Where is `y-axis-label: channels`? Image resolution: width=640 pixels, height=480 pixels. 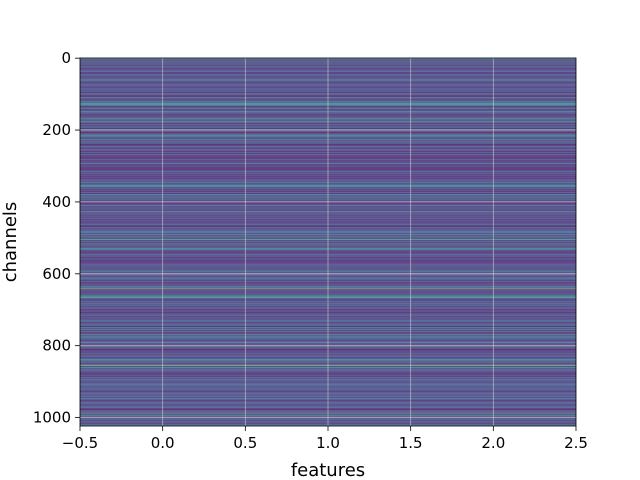 y-axis-label: channels is located at coordinates (10, 242).